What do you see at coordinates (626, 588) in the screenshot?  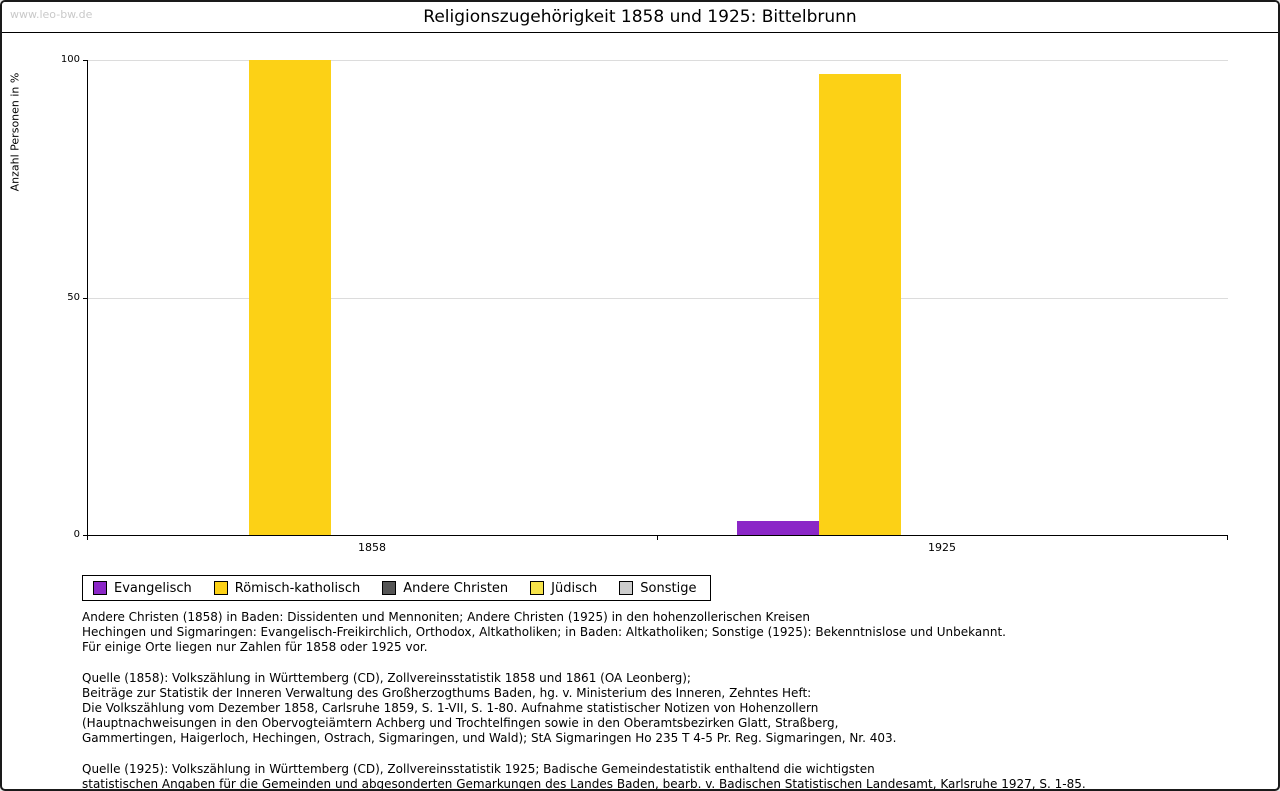 I see `legend-swatch-Sonstige` at bounding box center [626, 588].